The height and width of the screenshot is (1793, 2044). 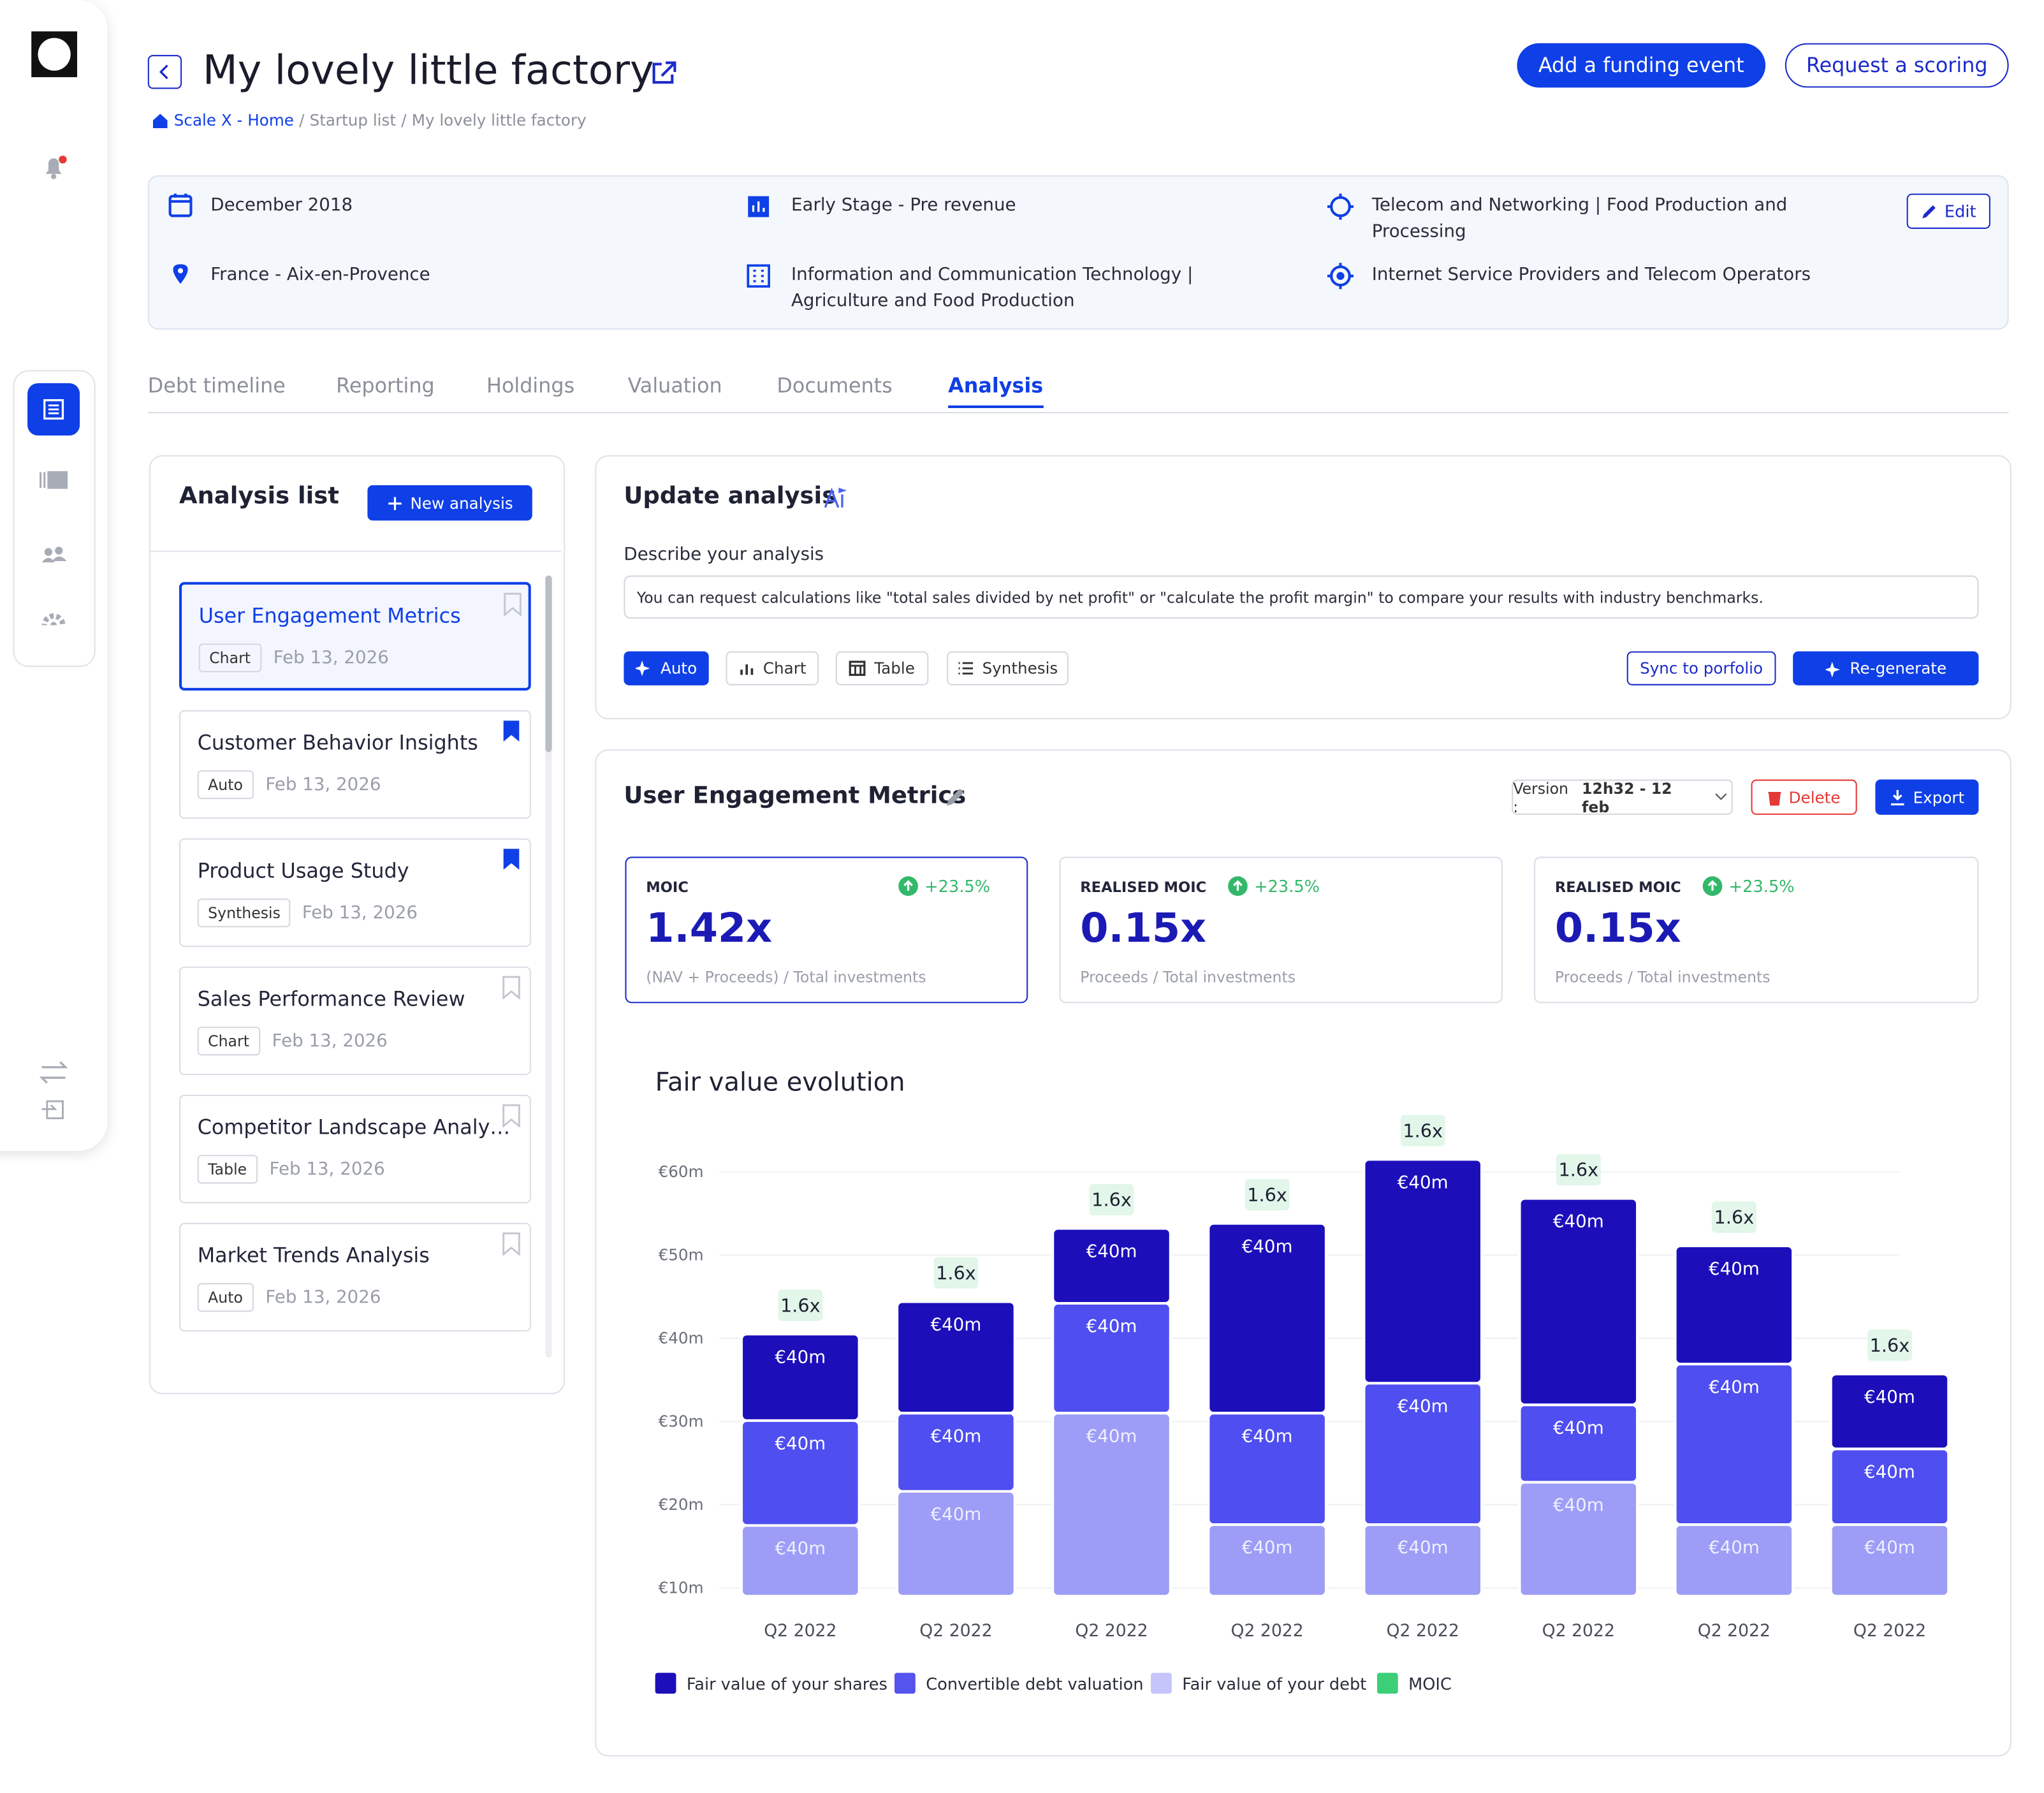 What do you see at coordinates (1274, 1685) in the screenshot?
I see `legend-label: Fair value of your debt` at bounding box center [1274, 1685].